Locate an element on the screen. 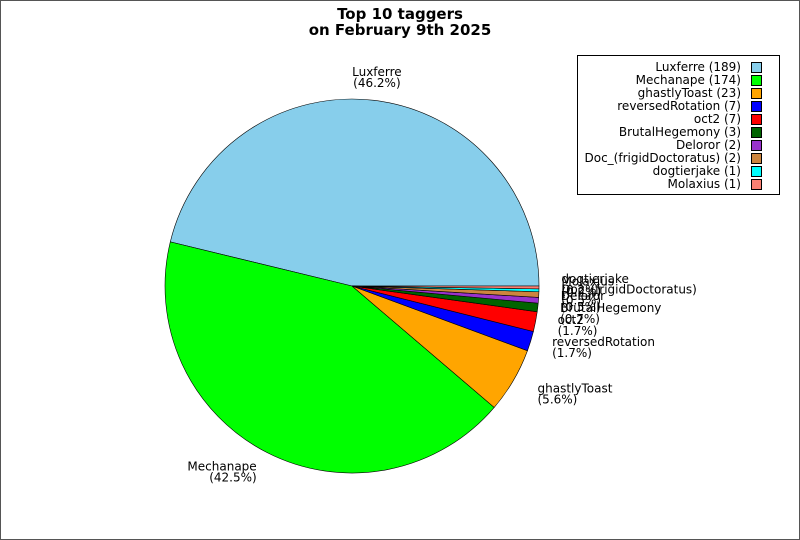 The width and height of the screenshot is (800, 540). legend-label: Molaxius (1) is located at coordinates (704, 184).